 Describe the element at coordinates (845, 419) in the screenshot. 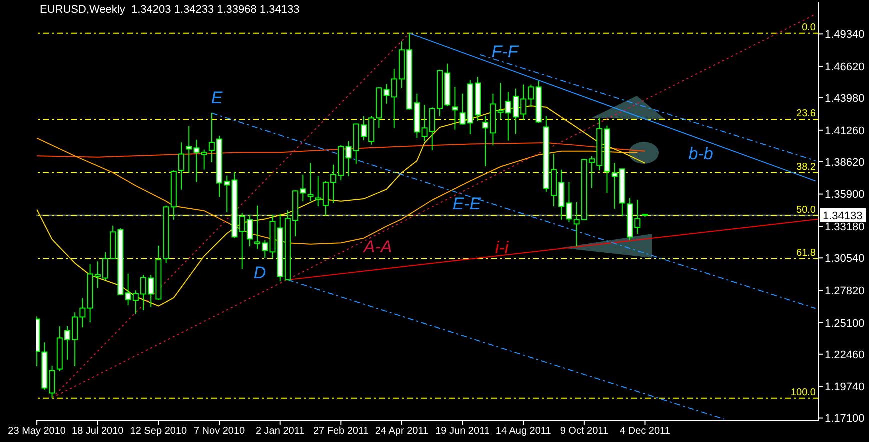

I see `y-tick-label: 1.17100` at that location.